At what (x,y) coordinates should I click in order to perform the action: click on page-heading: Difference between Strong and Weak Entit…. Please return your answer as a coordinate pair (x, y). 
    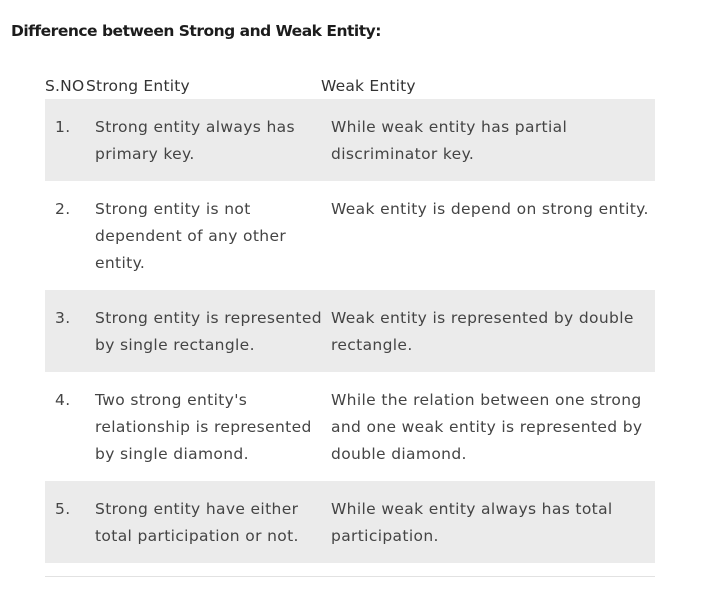
    Looking at the image, I should click on (196, 31).